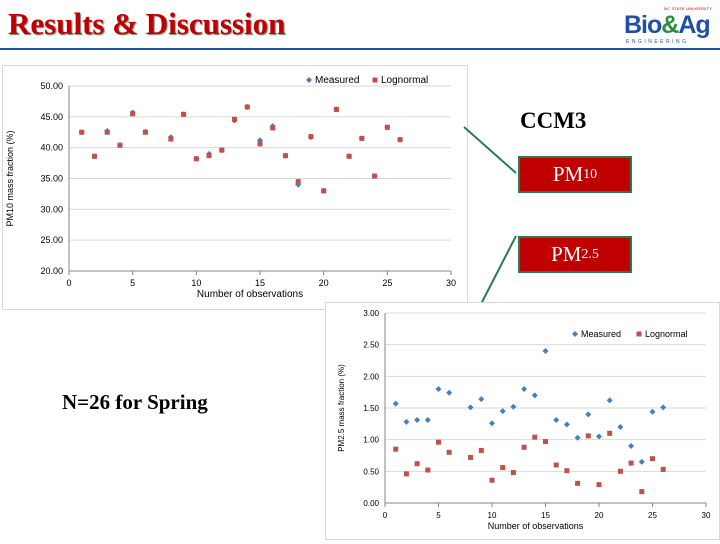 The height and width of the screenshot is (544, 720). I want to click on chart1-y-tick-label: 30.00, so click(51, 209).